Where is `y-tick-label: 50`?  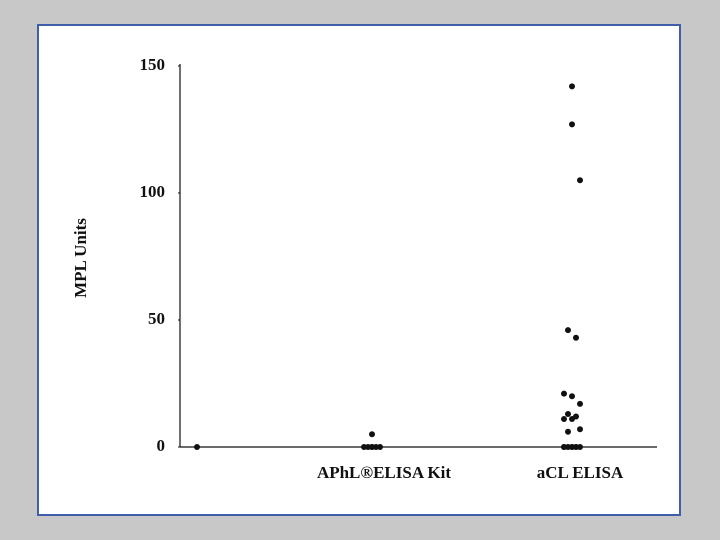 y-tick-label: 50 is located at coordinates (156, 318).